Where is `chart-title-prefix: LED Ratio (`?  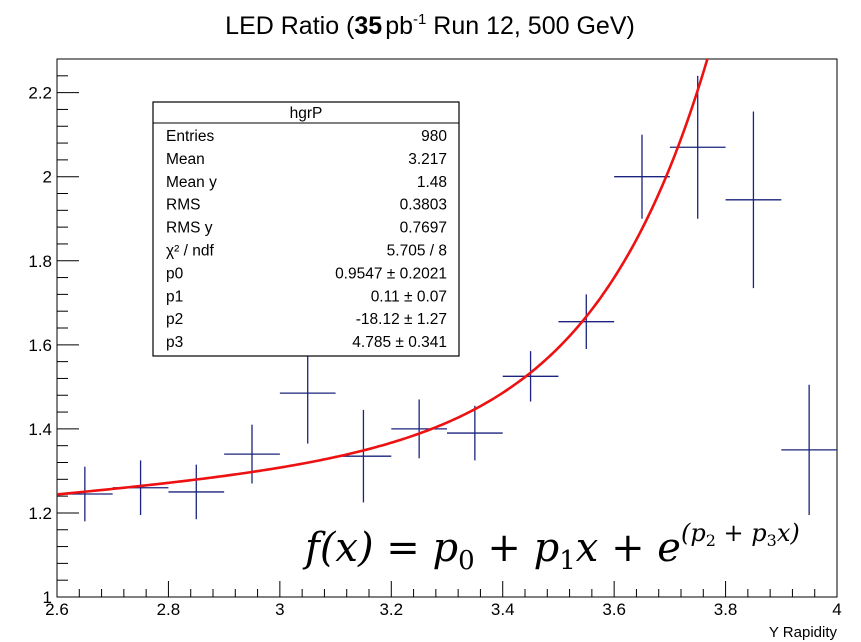
chart-title-prefix: LED Ratio ( is located at coordinates (290, 26).